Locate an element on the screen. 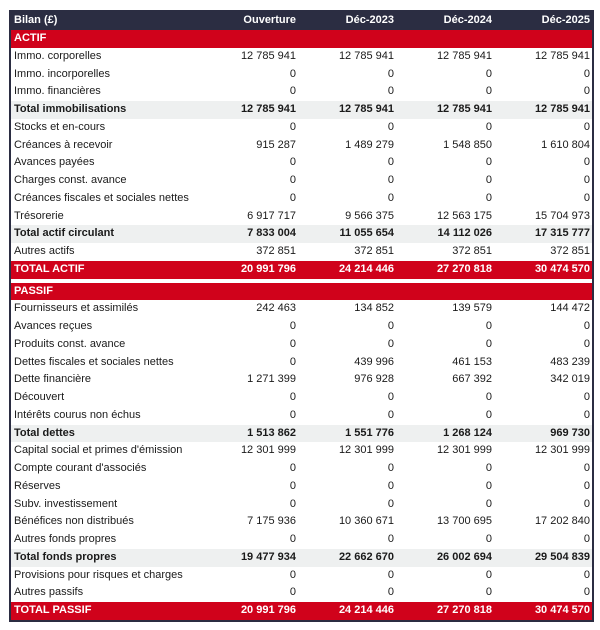  row-value: 30 474 570 is located at coordinates (562, 268).